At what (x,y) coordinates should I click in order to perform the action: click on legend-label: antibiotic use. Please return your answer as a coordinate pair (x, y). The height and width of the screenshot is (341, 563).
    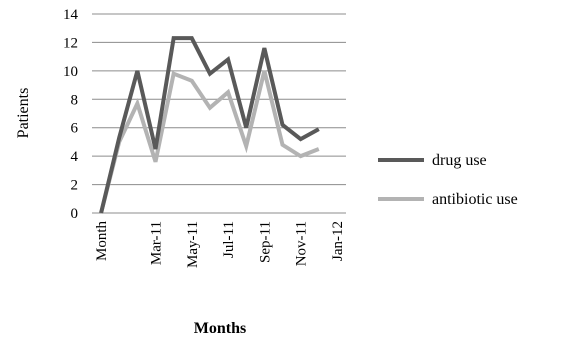
    Looking at the image, I should click on (475, 199).